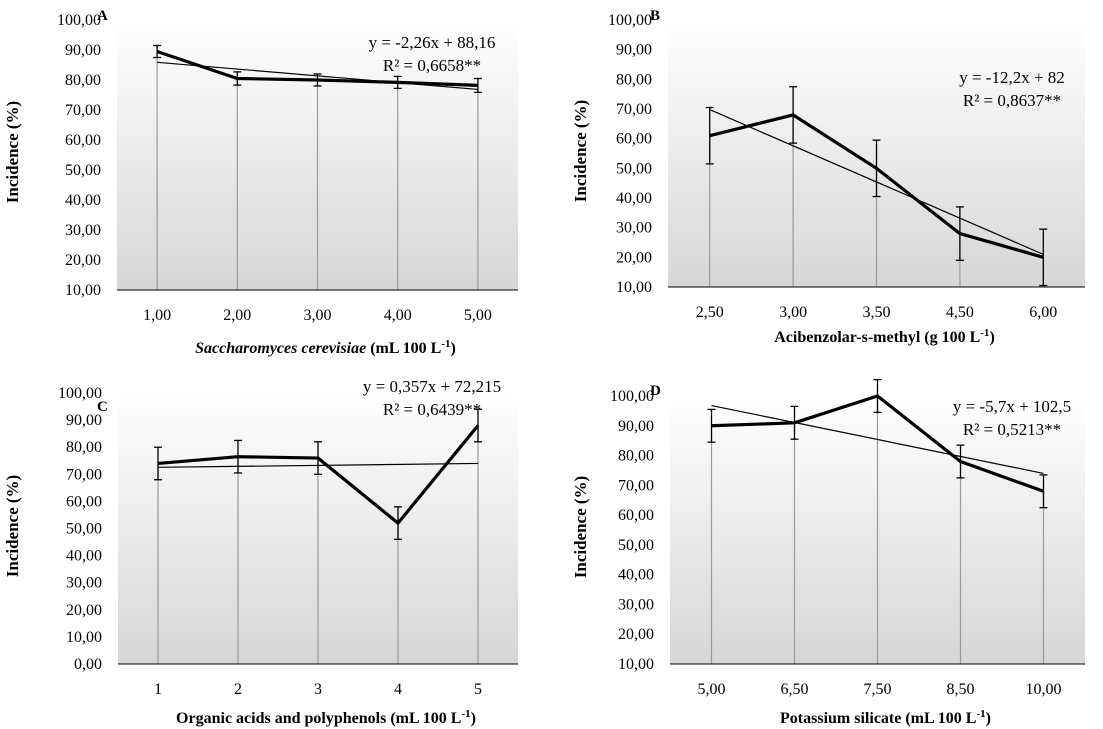 The width and height of the screenshot is (1103, 729). What do you see at coordinates (884, 336) in the screenshot?
I see `x-axis-label: Acibenzolar-s-methyl (g 100 L-1)` at bounding box center [884, 336].